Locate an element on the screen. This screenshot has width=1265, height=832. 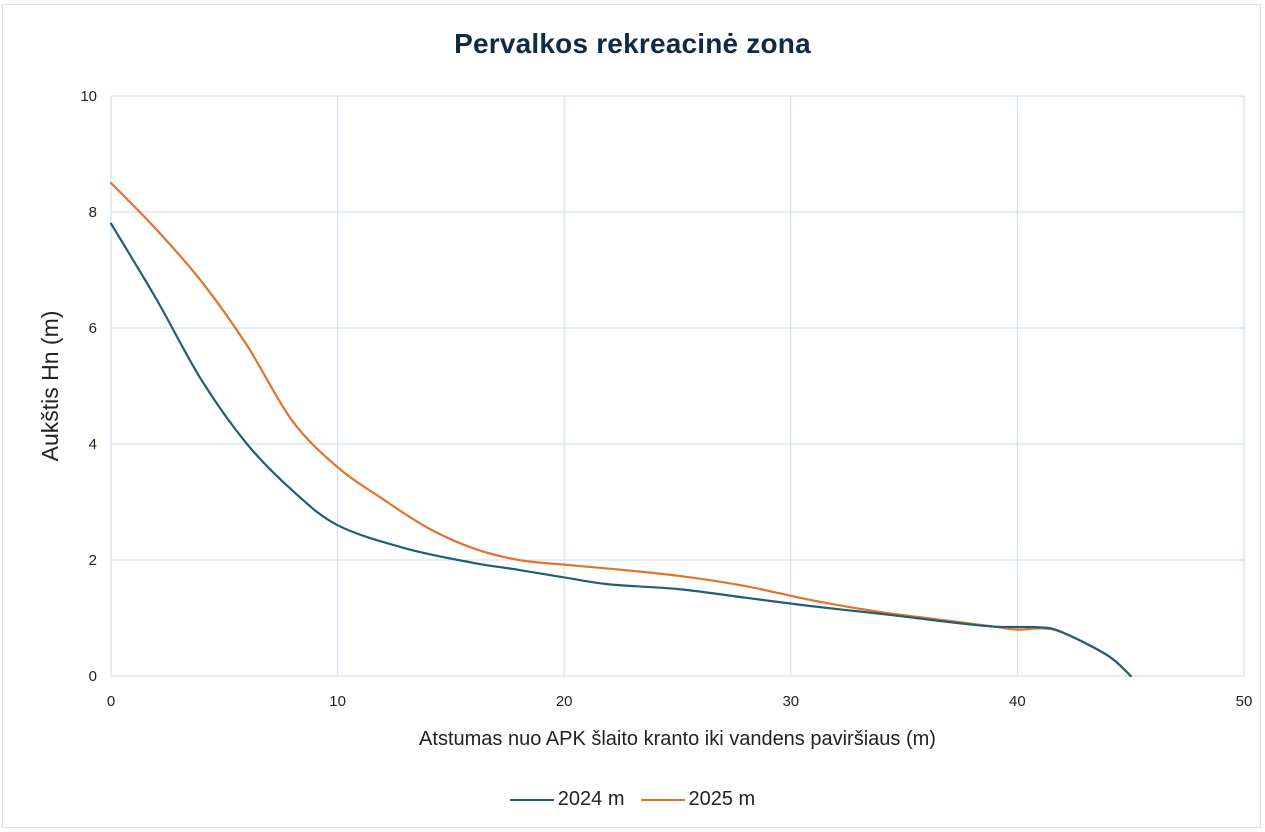
y-axis-title: Aukštis Hn (m) is located at coordinates (50, 386).